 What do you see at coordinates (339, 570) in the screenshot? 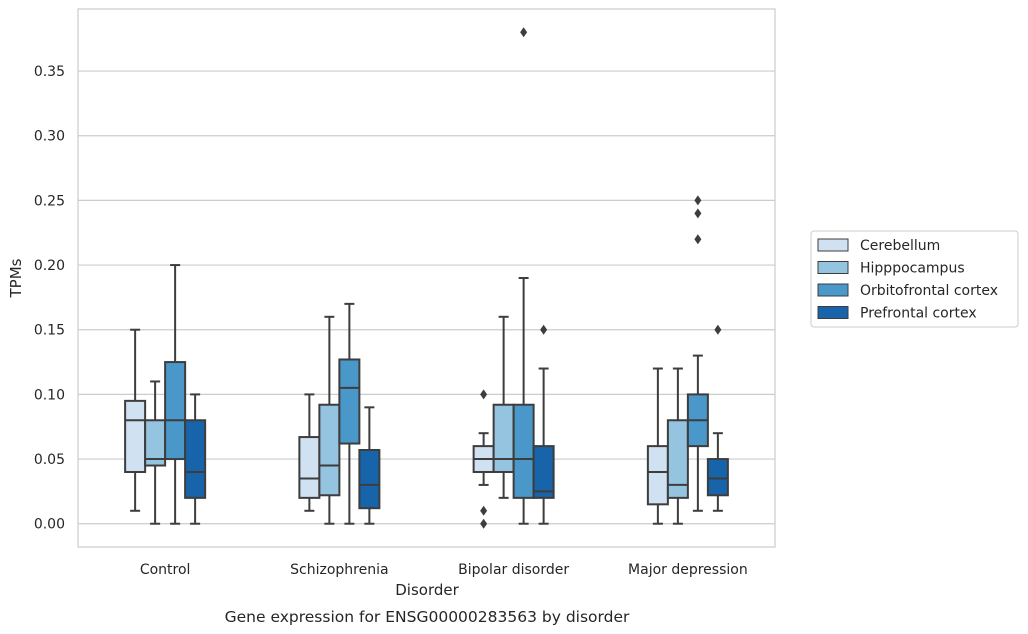
I see `x-tick-label: Schizophrenia` at bounding box center [339, 570].